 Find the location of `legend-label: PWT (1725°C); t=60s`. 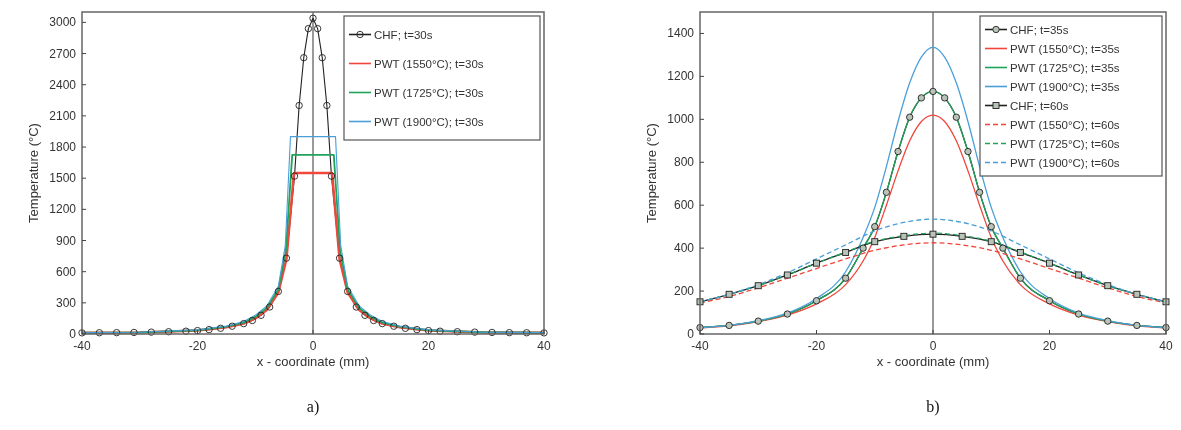

legend-label: PWT (1725°C); t=60s is located at coordinates (1065, 143).